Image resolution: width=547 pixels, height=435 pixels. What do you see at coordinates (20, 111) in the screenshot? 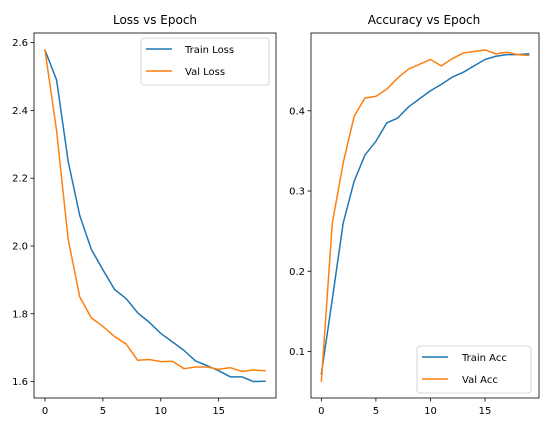
I see `loss-y-tick-label: 2.4` at bounding box center [20, 111].